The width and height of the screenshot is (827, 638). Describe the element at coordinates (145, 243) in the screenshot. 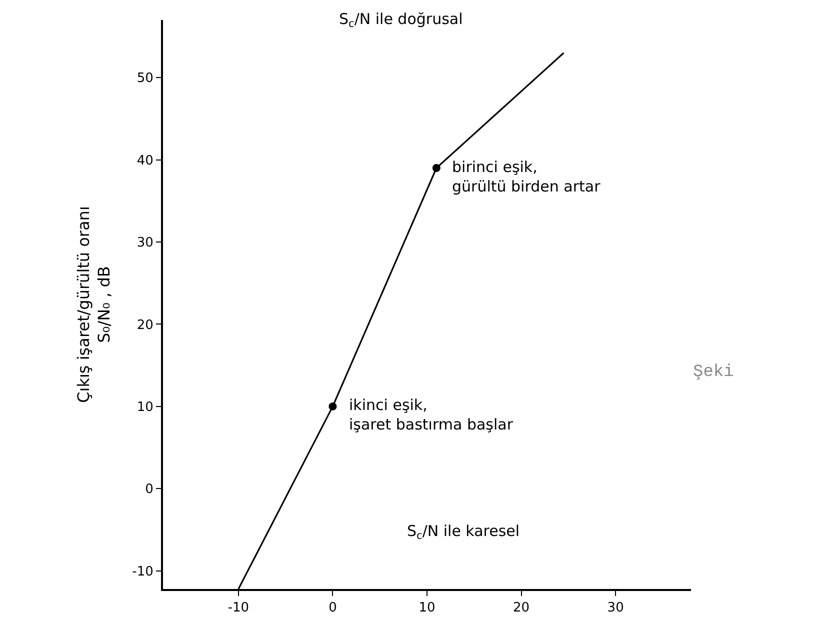

I see `y-tick-label: 30` at that location.